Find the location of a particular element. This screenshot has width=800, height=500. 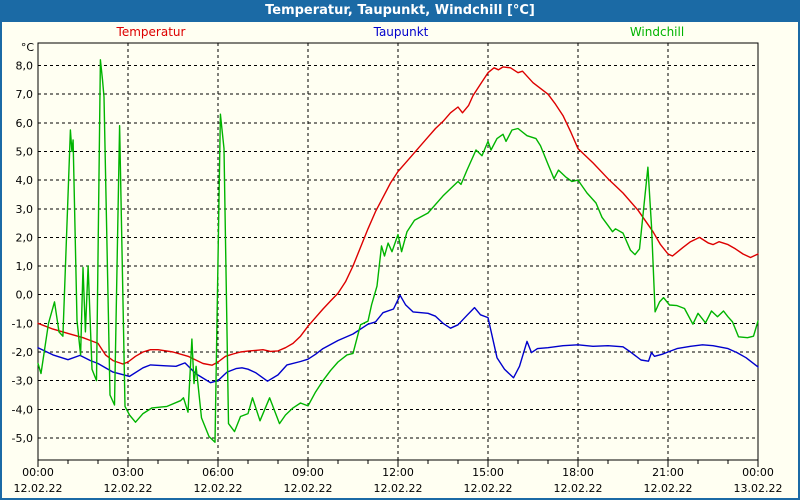

x-tick-time-label: 21:00 is located at coordinates (668, 472).